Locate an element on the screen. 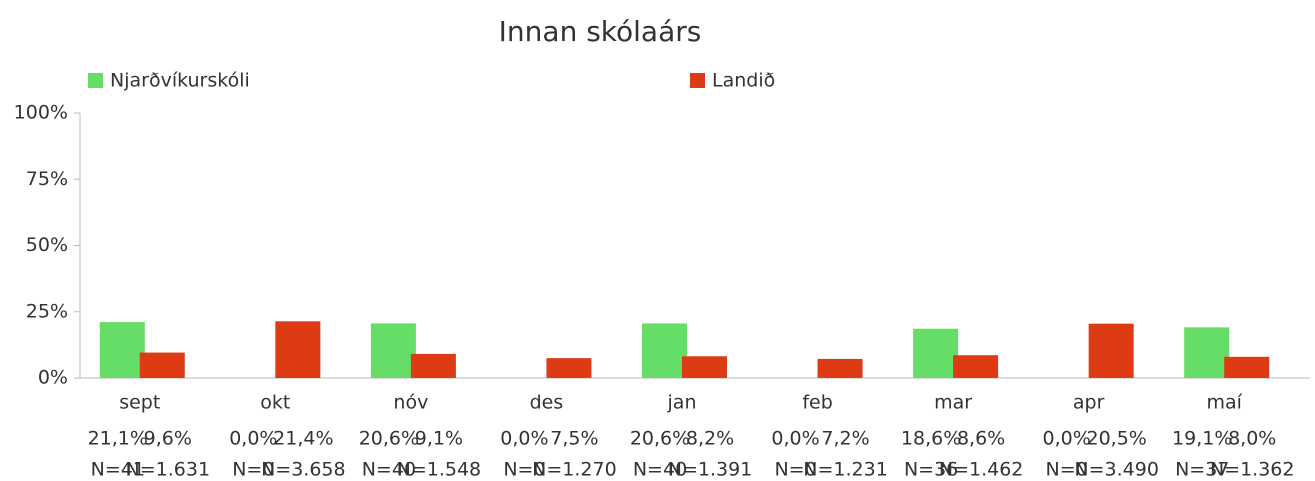  value-label: 9,6% is located at coordinates (168, 439).